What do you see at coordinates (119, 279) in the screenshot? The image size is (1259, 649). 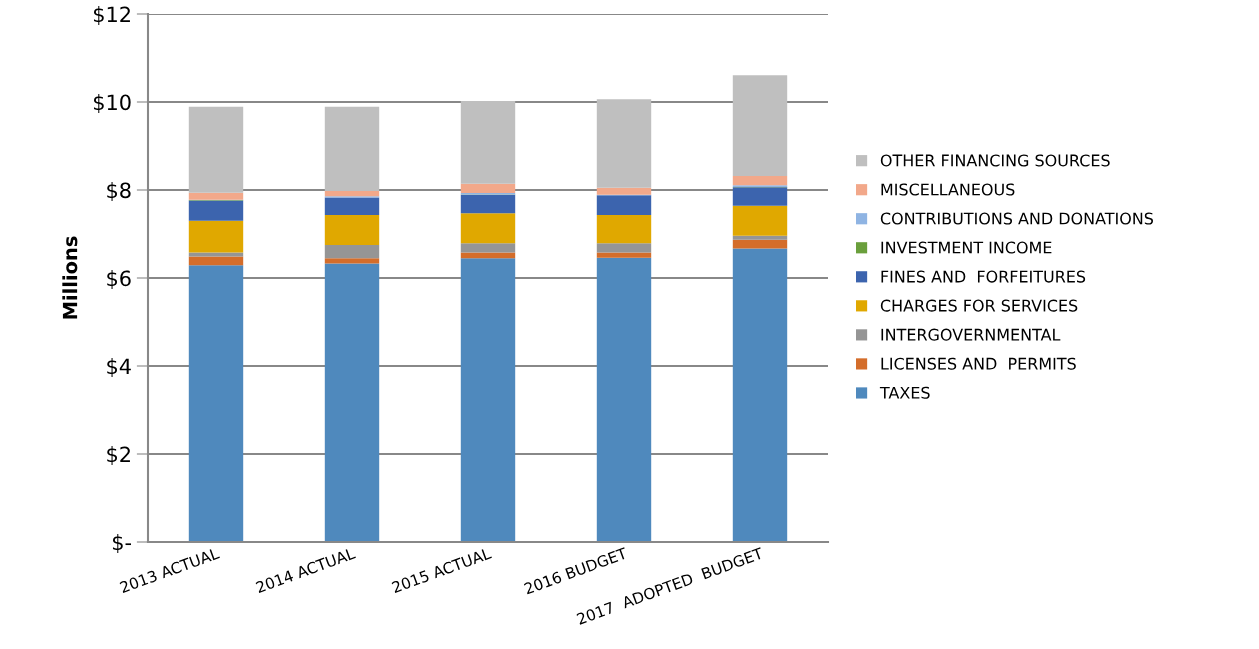 I see `y-tick-label: $6` at bounding box center [119, 279].